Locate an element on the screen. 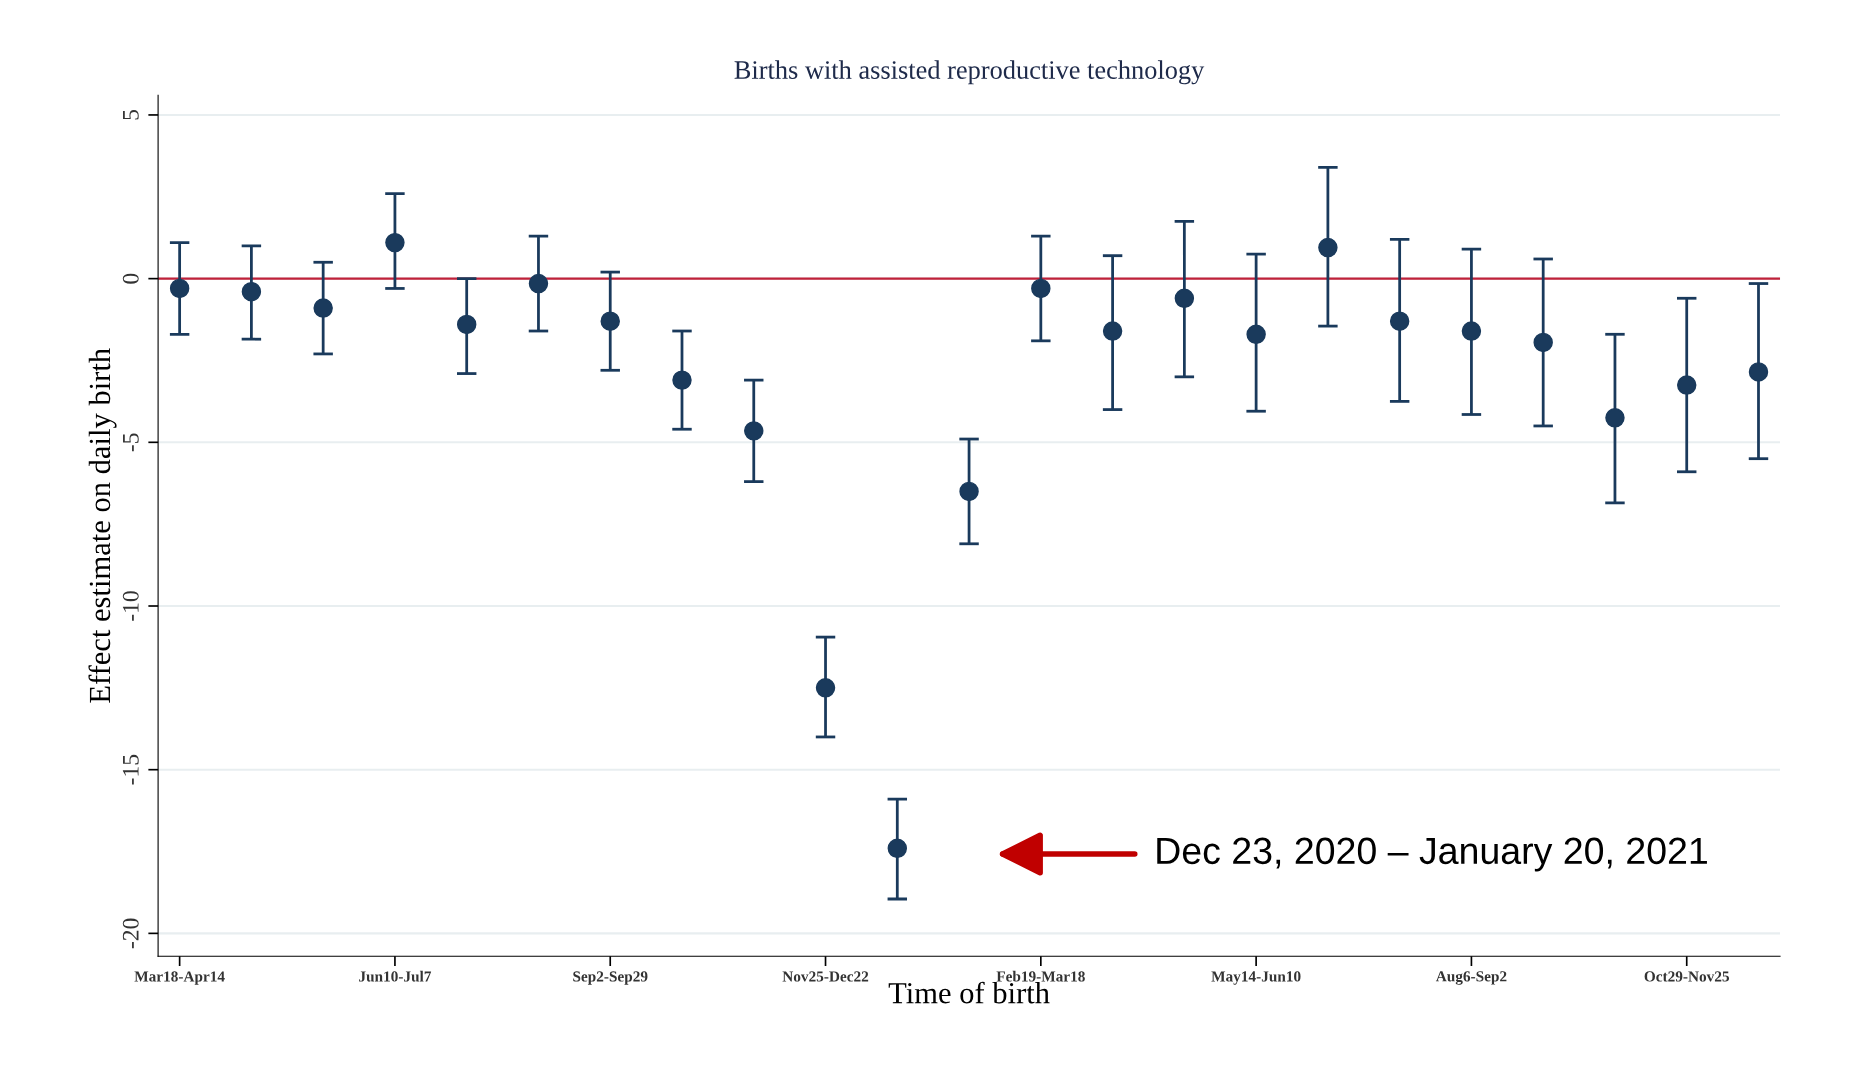  x-tick-label: Jun10-Jul7 is located at coordinates (395, 976).